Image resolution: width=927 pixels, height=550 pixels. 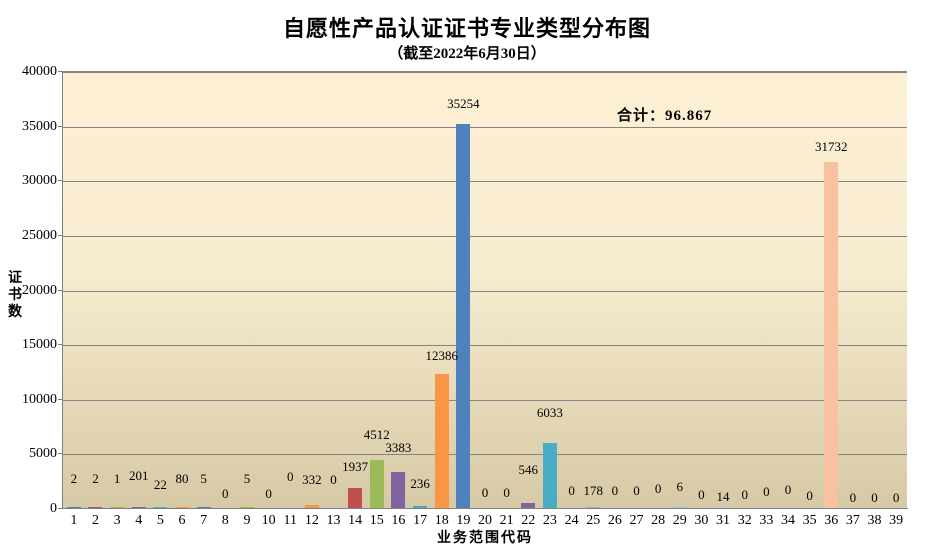 I want to click on category-label-19: 19, so click(x=463, y=520).